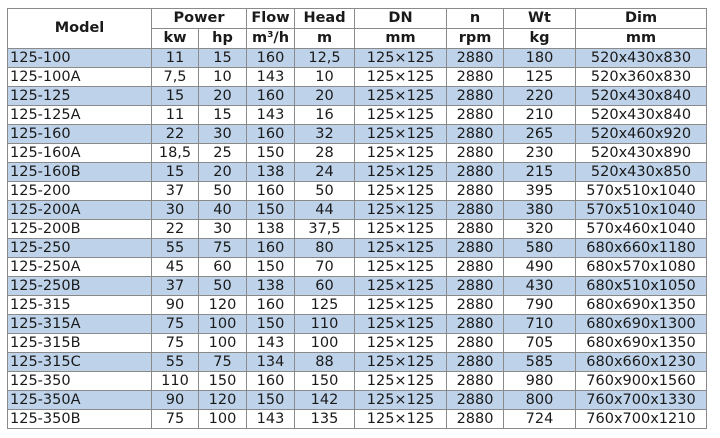 The height and width of the screenshot is (438, 720). I want to click on cell-head: 24, so click(325, 172).